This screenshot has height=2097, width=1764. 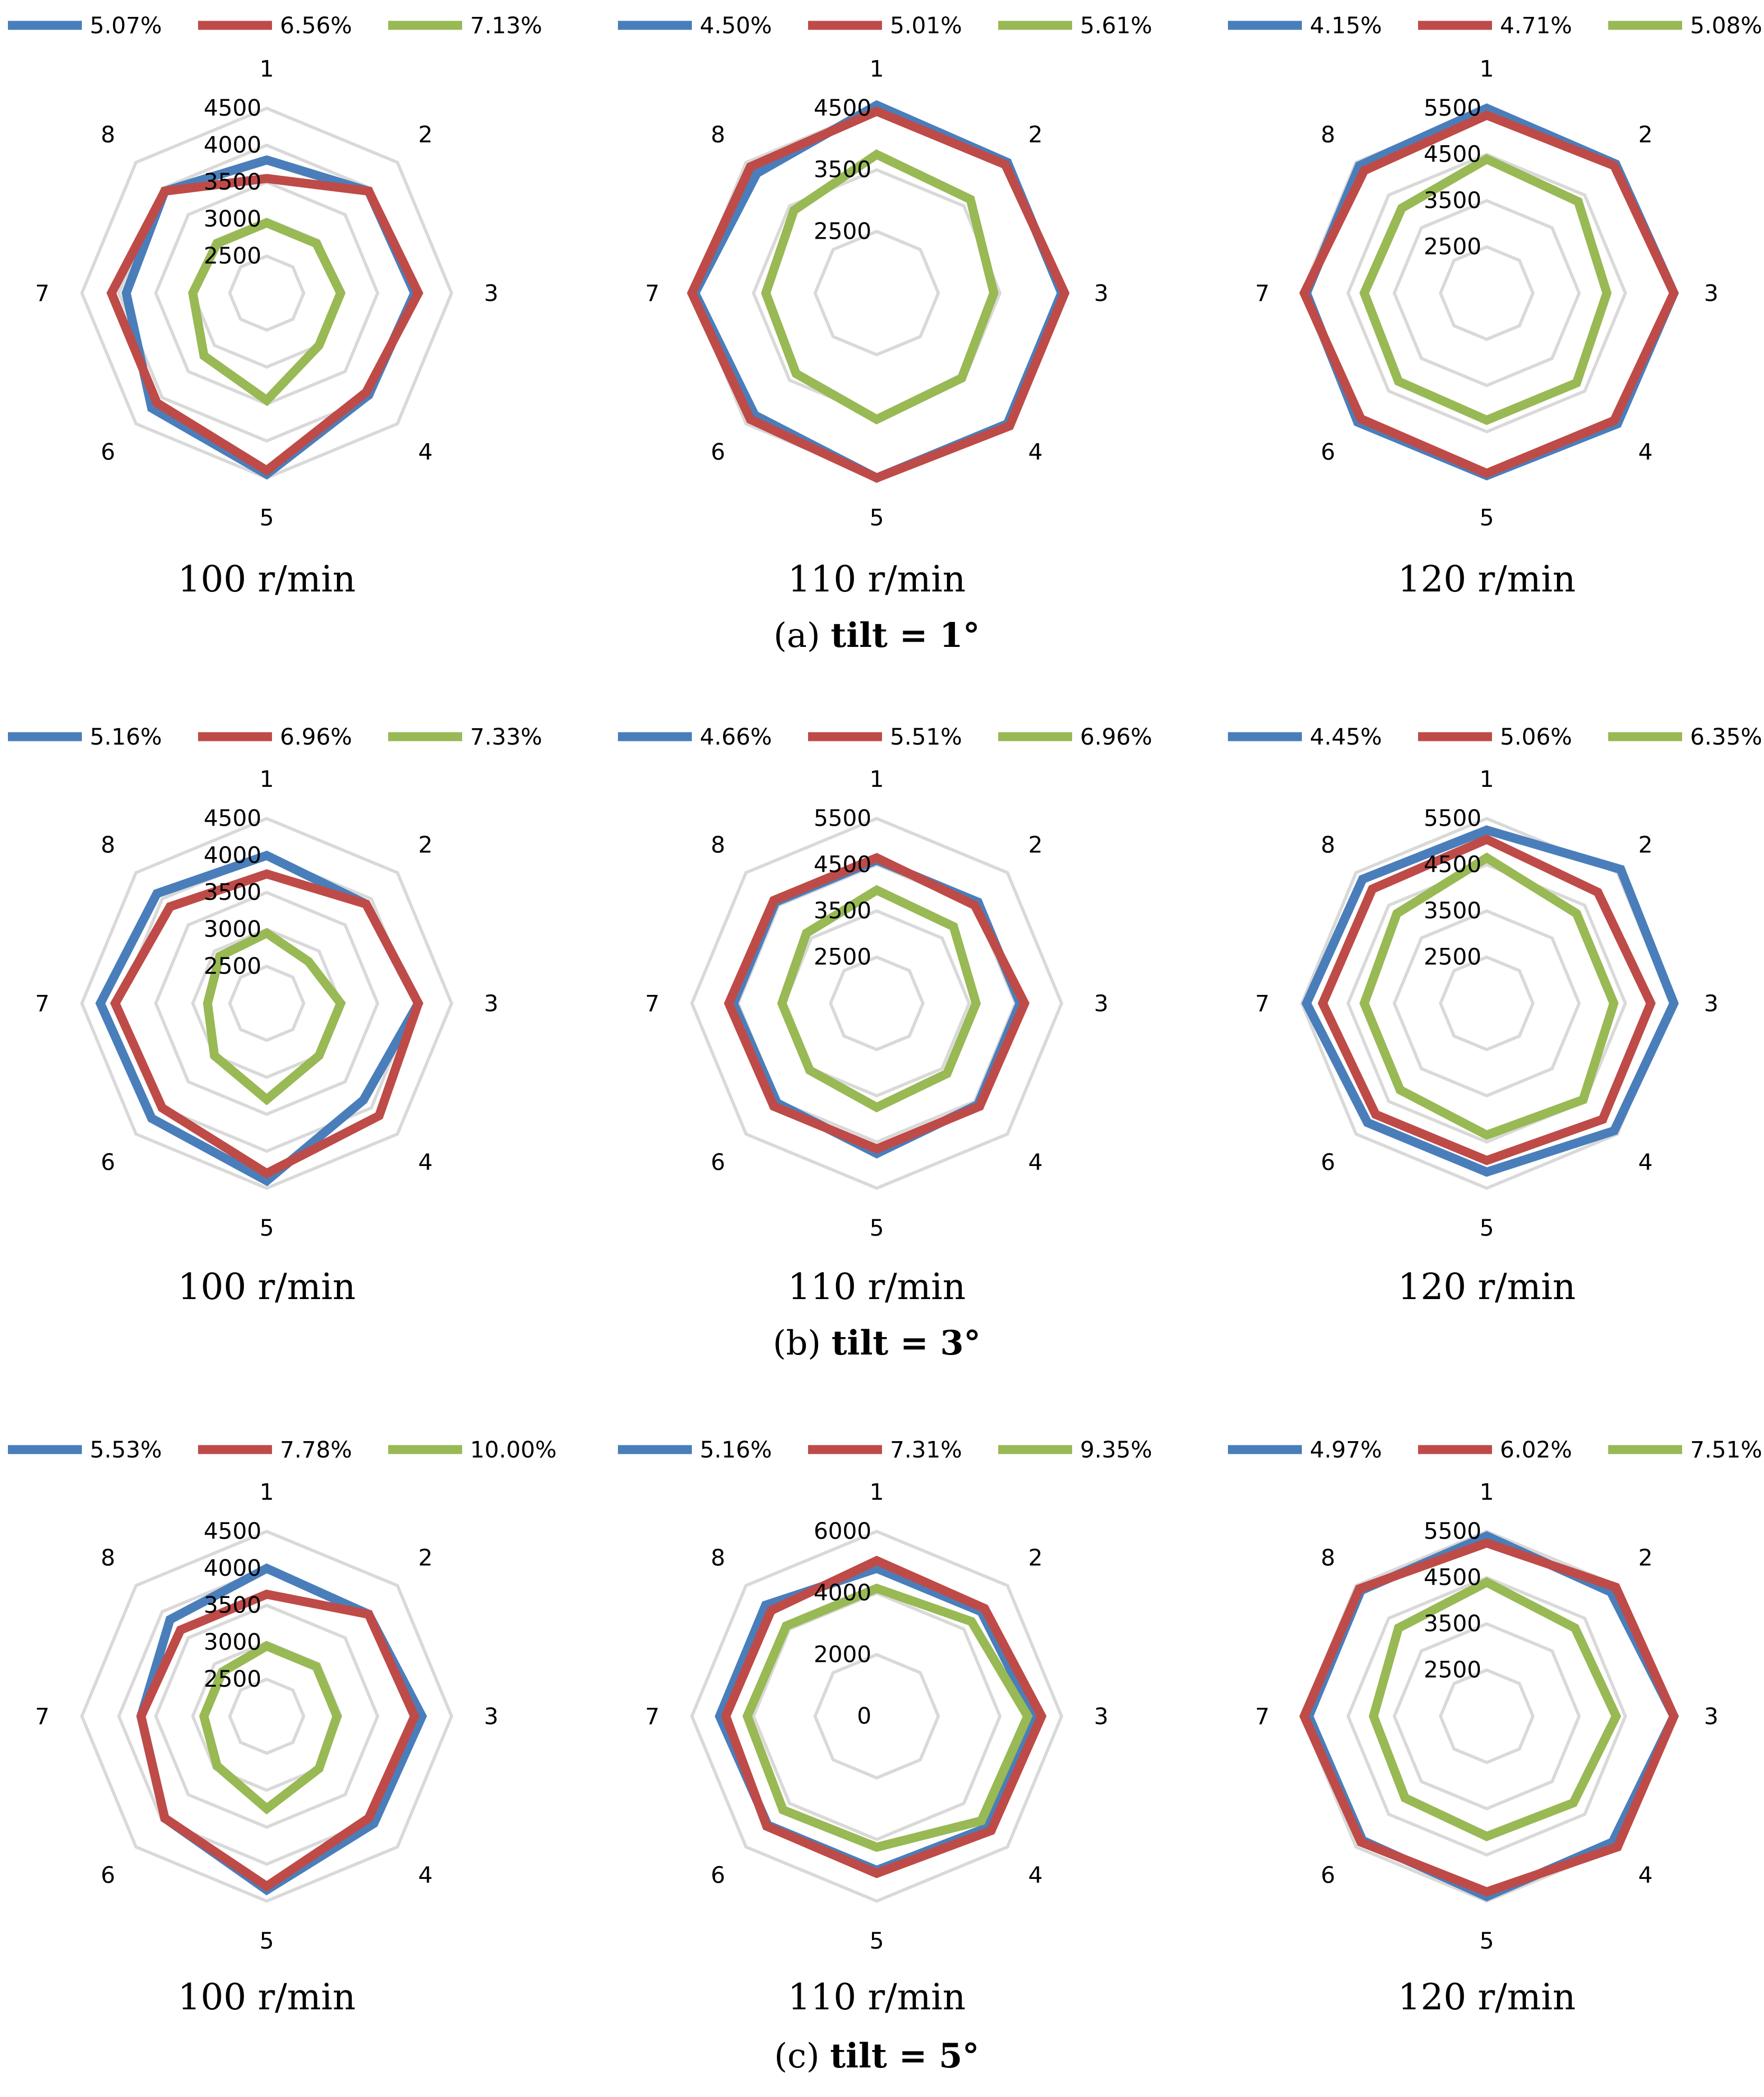 I want to click on legend-label: 4.97%, so click(x=1346, y=1450).